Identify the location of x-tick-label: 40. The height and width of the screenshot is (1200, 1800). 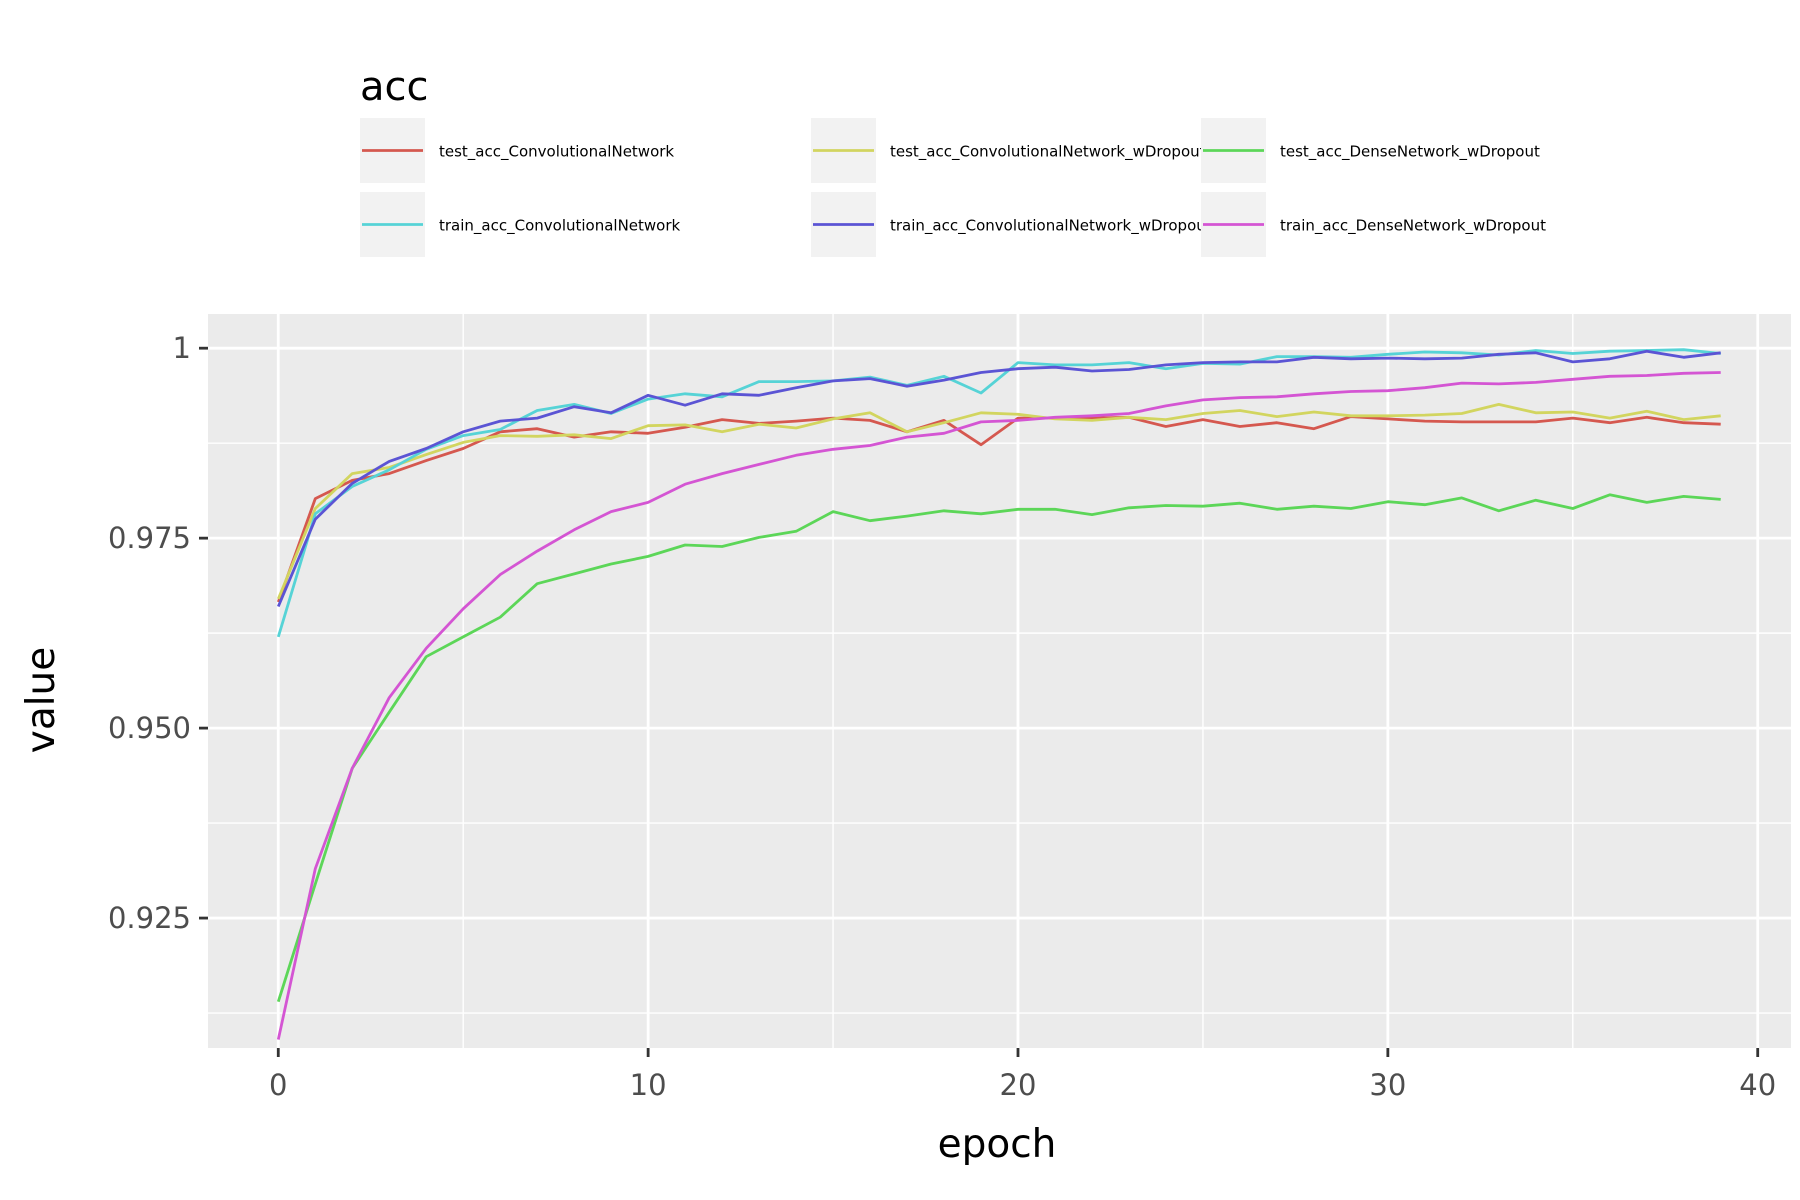
(1757, 1085).